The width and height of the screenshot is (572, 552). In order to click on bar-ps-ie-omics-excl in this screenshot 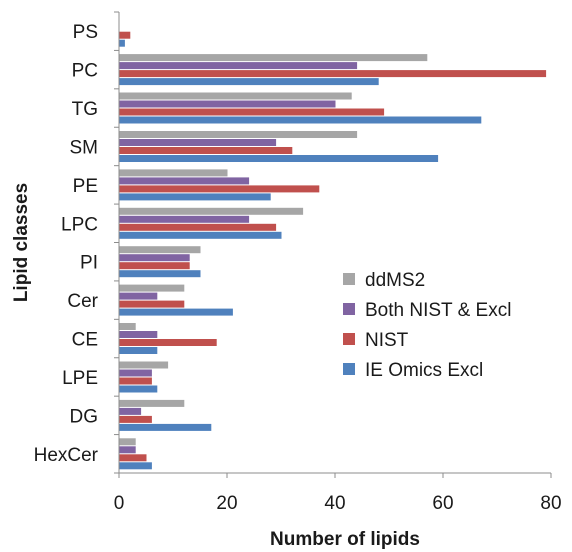, I will do `click(122, 43)`.